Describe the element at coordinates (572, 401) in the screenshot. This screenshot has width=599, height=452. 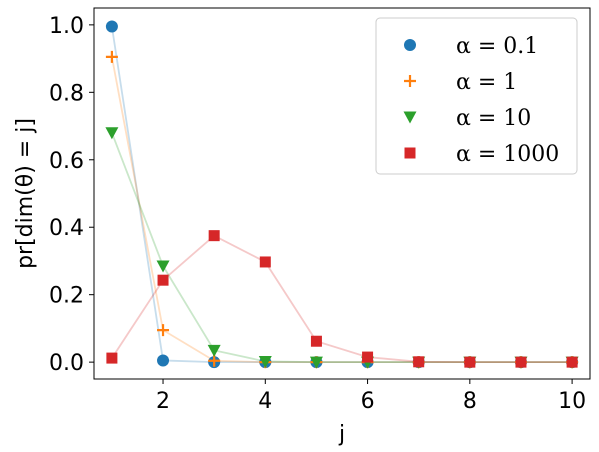
I see `x-tick-label: 10` at that location.